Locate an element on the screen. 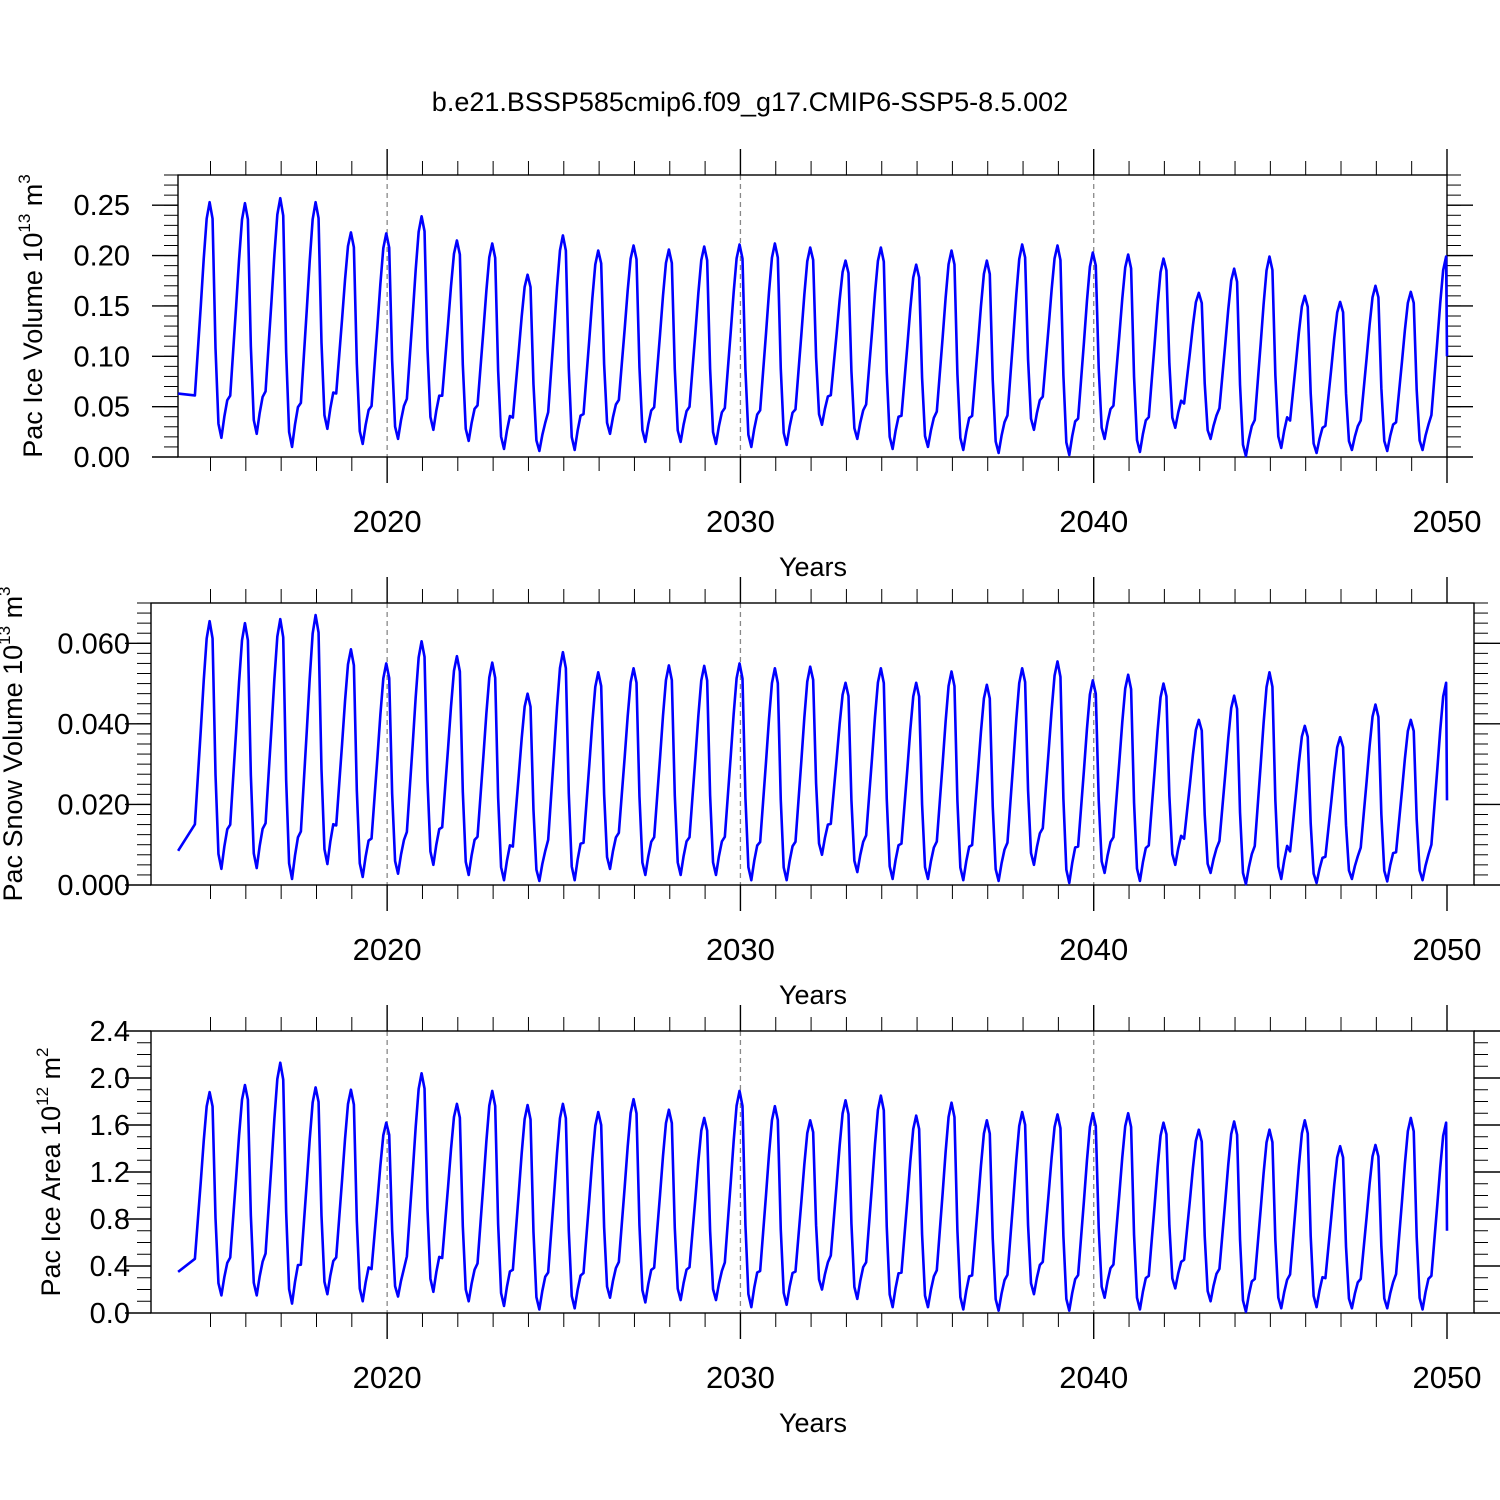 This screenshot has height=1500, width=1500. y-axis-label-unit-exponent: 2 is located at coordinates (42, 1051).